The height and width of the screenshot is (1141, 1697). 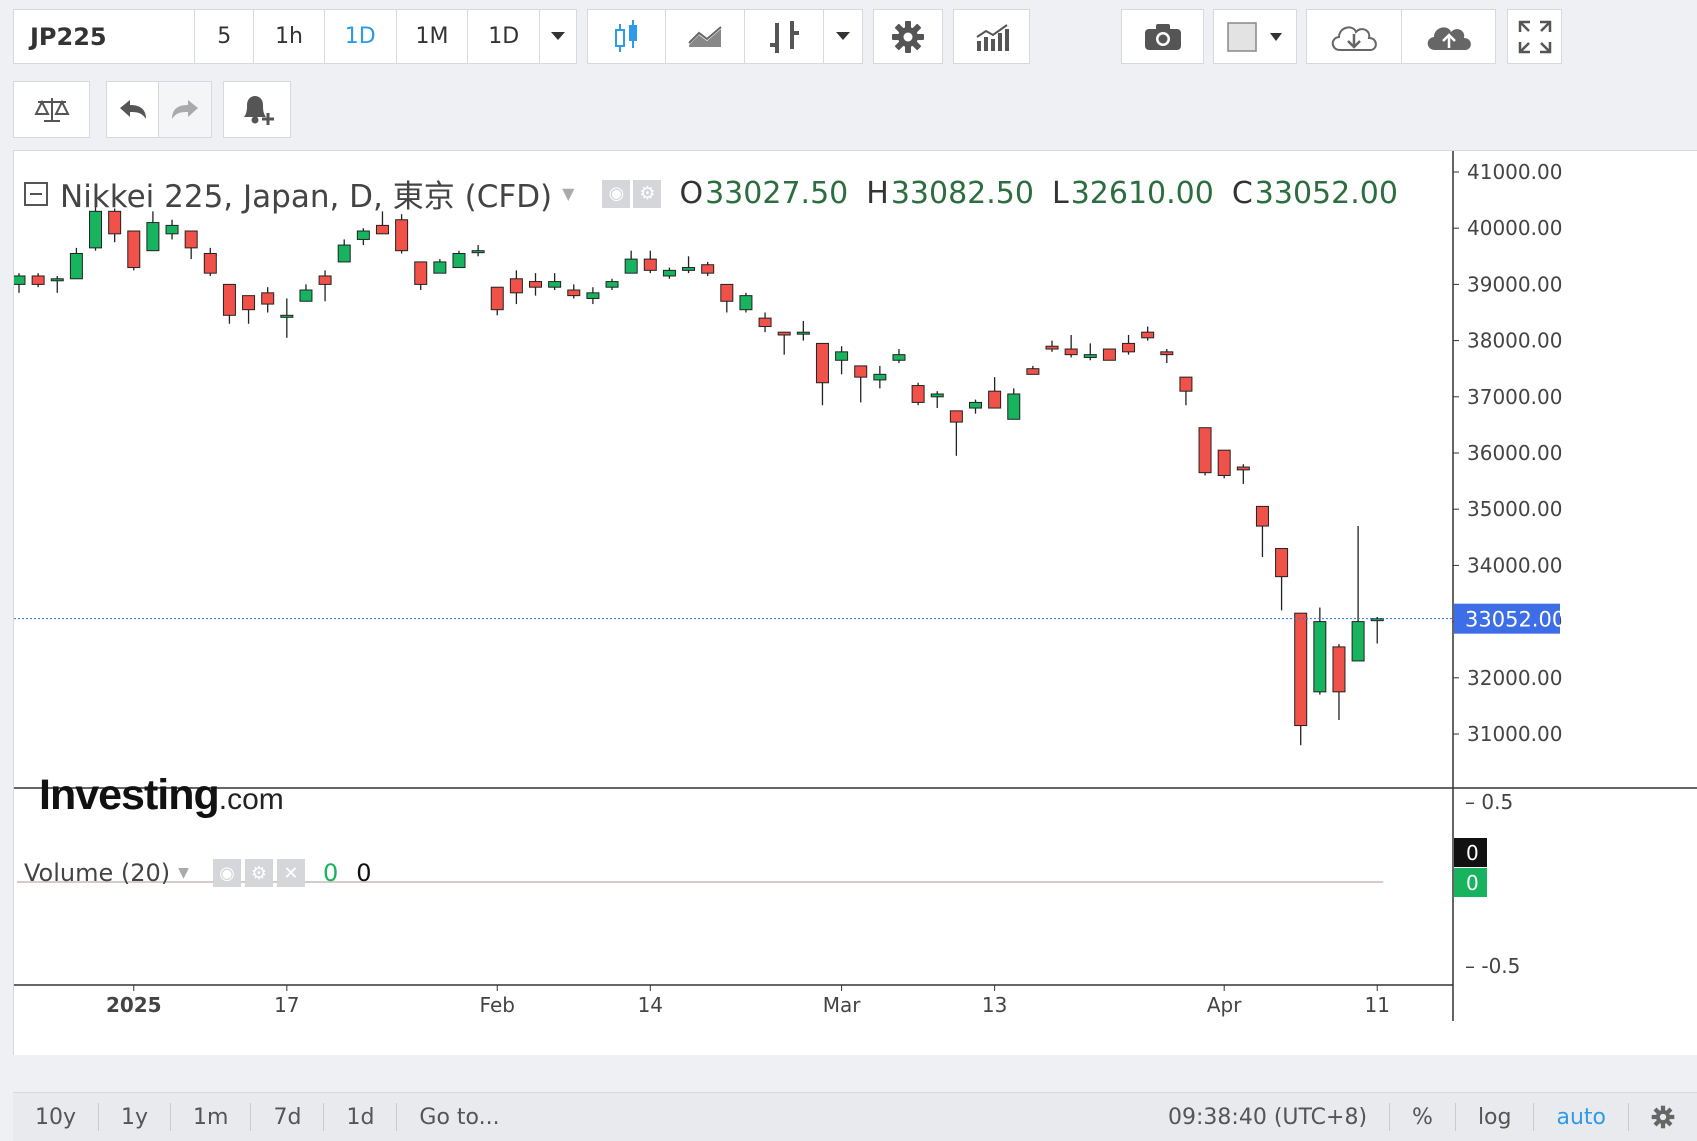 I want to click on symbol-selector: JP225, so click(x=105, y=36).